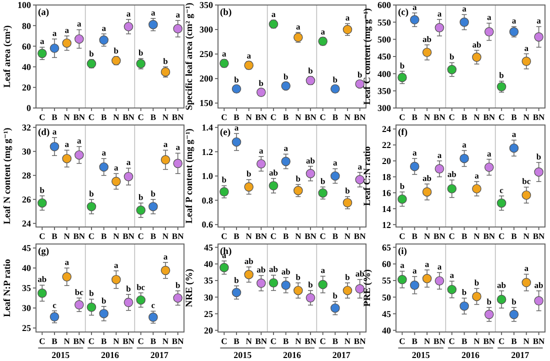  What do you see at coordinates (526, 181) in the screenshot?
I see `data-label: bc` at bounding box center [526, 181].